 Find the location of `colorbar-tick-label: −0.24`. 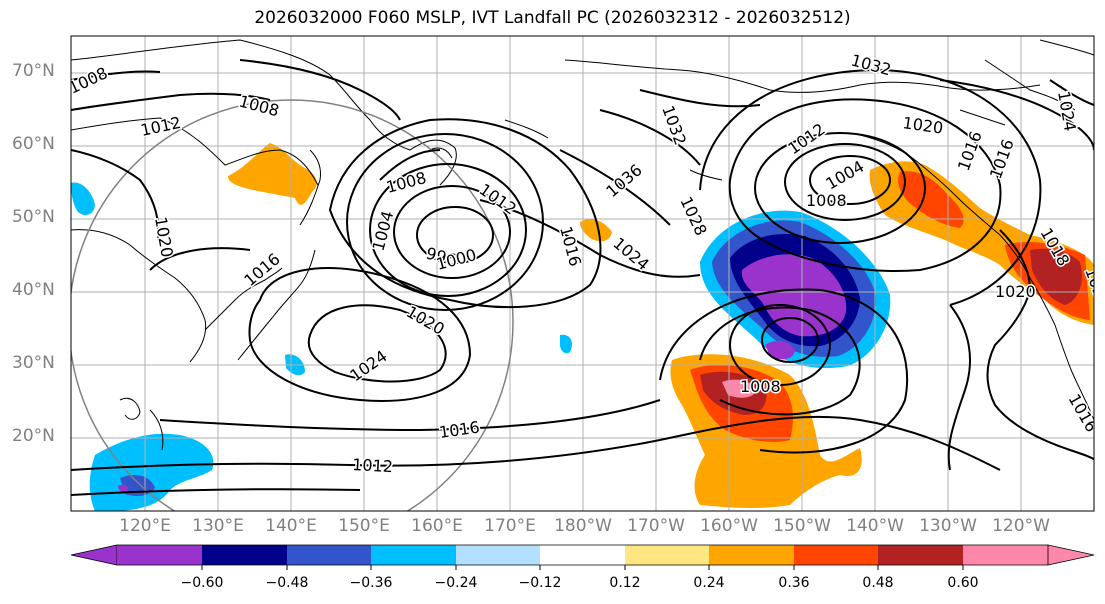

colorbar-tick-label: −0.24 is located at coordinates (456, 583).